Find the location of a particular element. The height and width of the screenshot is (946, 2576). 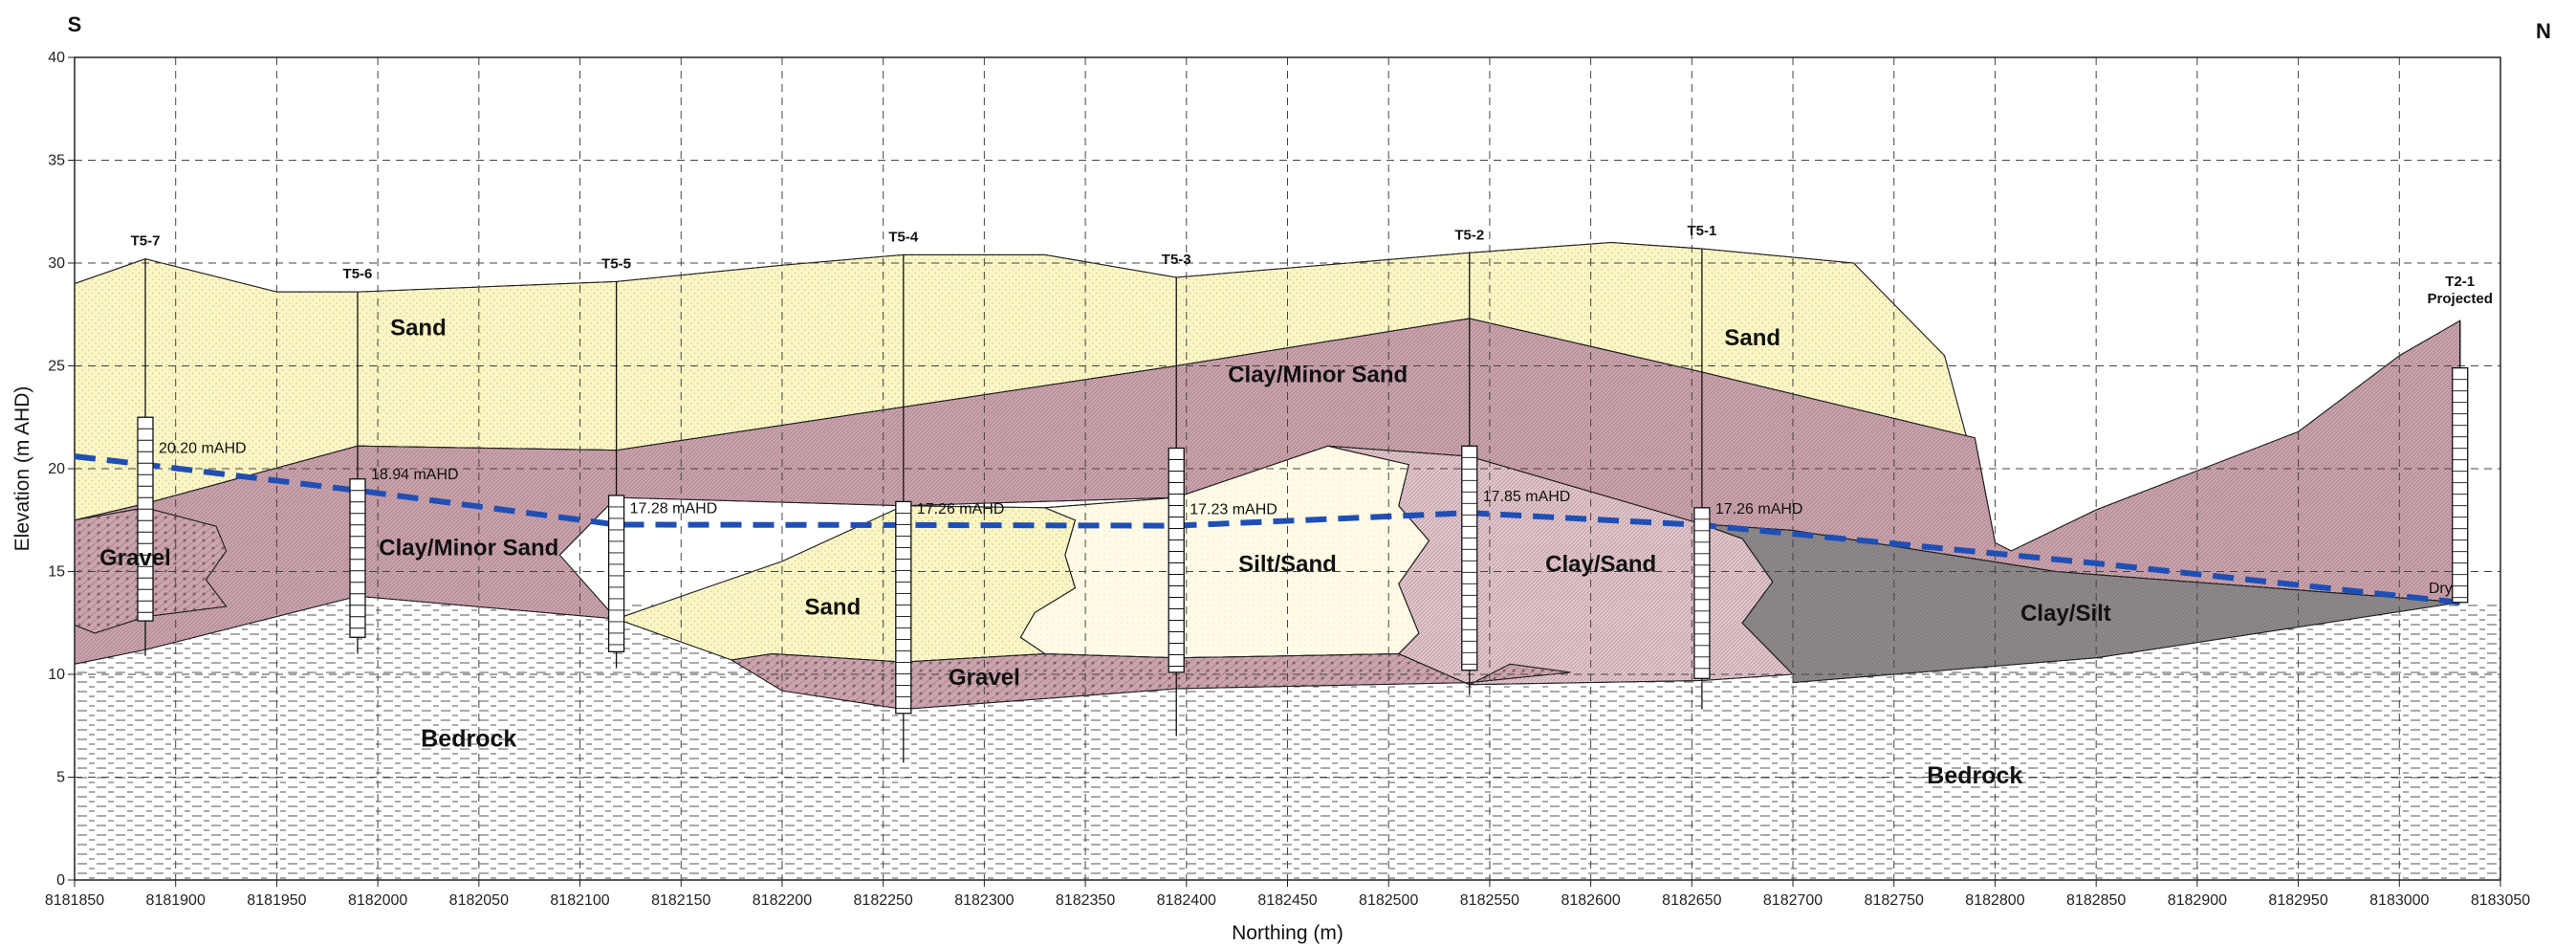

x-tick-label: 8182350 is located at coordinates (1085, 900).